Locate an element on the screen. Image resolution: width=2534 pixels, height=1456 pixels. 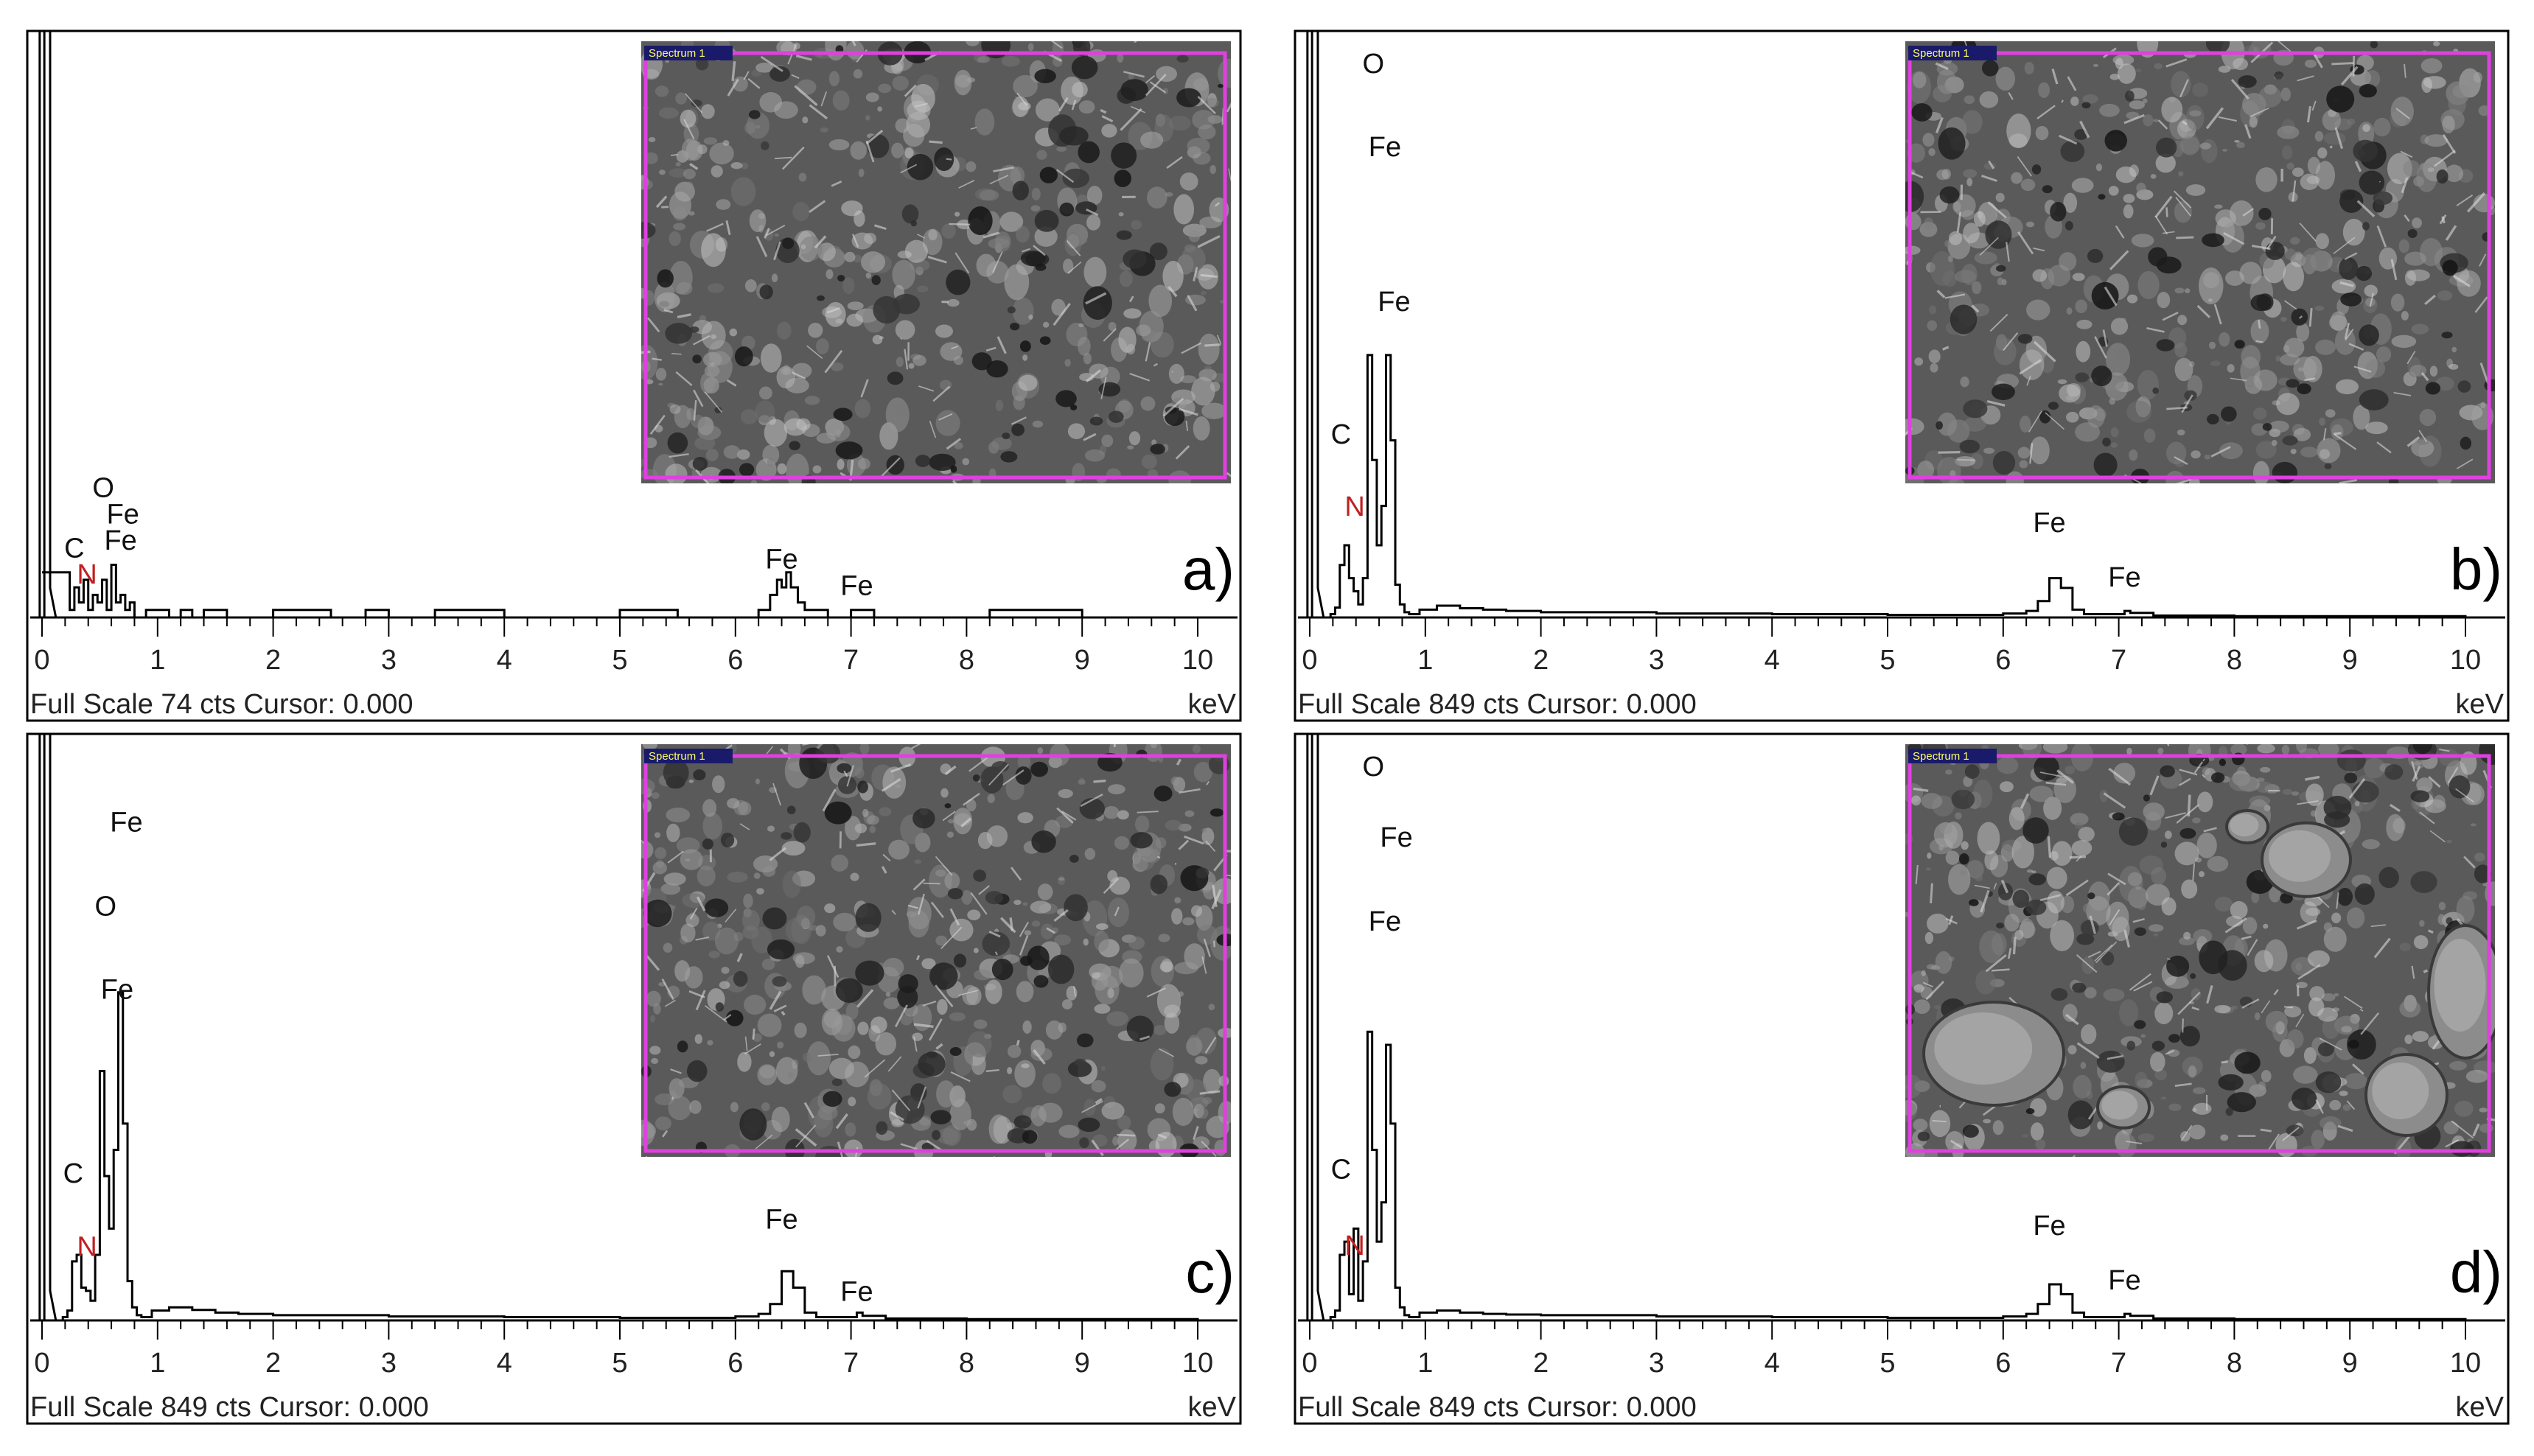
panel-label: d) is located at coordinates (2476, 1272).